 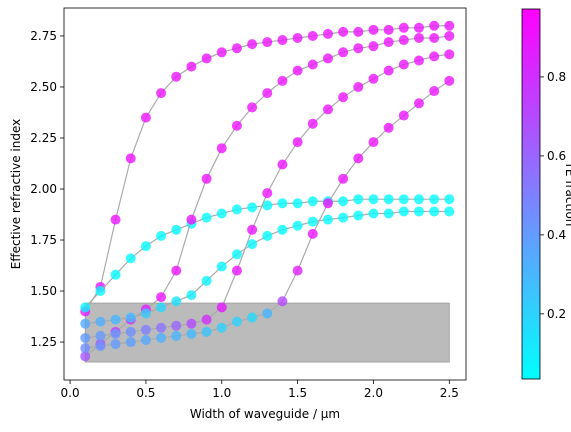 What do you see at coordinates (43, 291) in the screenshot?
I see `y-tick-label: 1.50` at bounding box center [43, 291].